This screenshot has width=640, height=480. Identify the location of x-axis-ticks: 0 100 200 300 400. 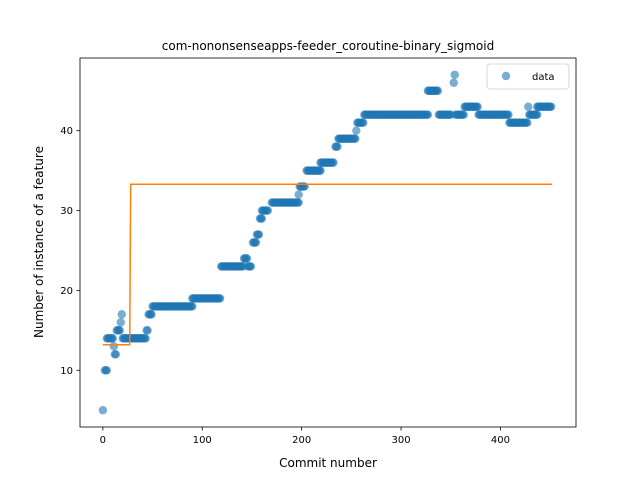
(305, 436).